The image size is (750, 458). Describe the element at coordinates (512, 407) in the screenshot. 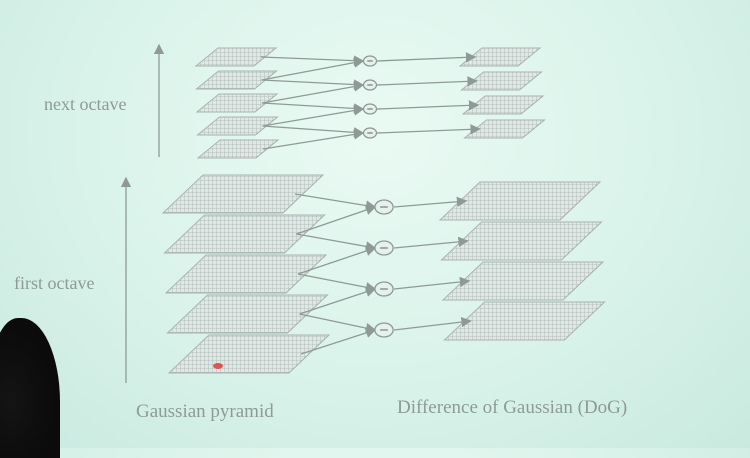

I see `dog-caption: Difference of Gaussian (DoG)` at that location.